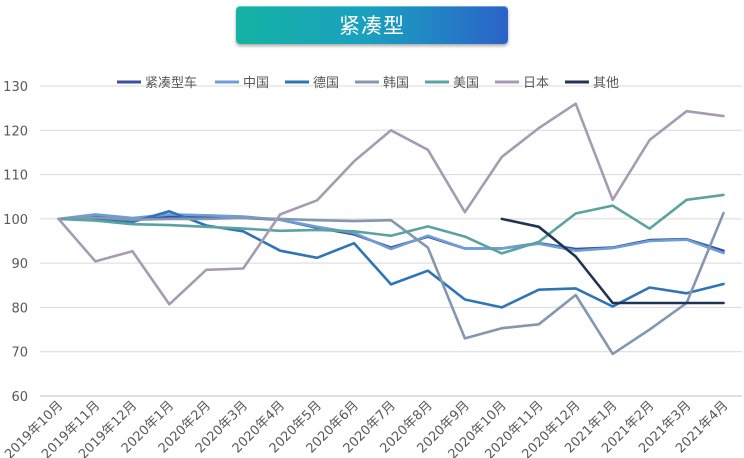 The image size is (744, 458). Describe the element at coordinates (466, 83) in the screenshot. I see `legend-label: 美国` at that location.